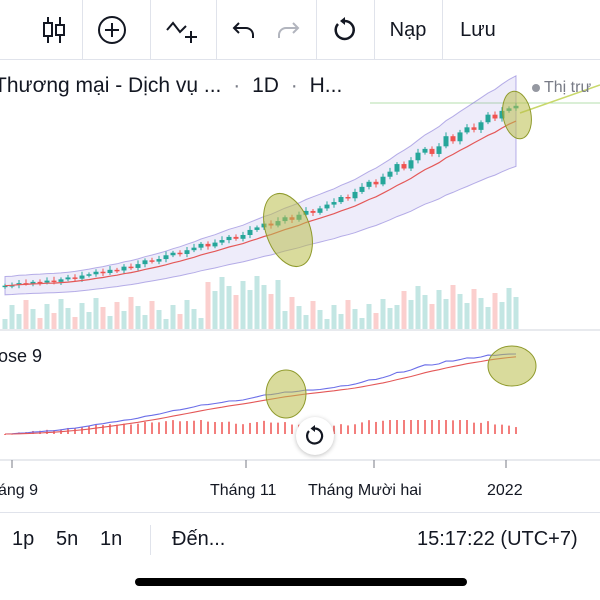 The image size is (600, 600). I want to click on load-button: Nạp, so click(408, 30).